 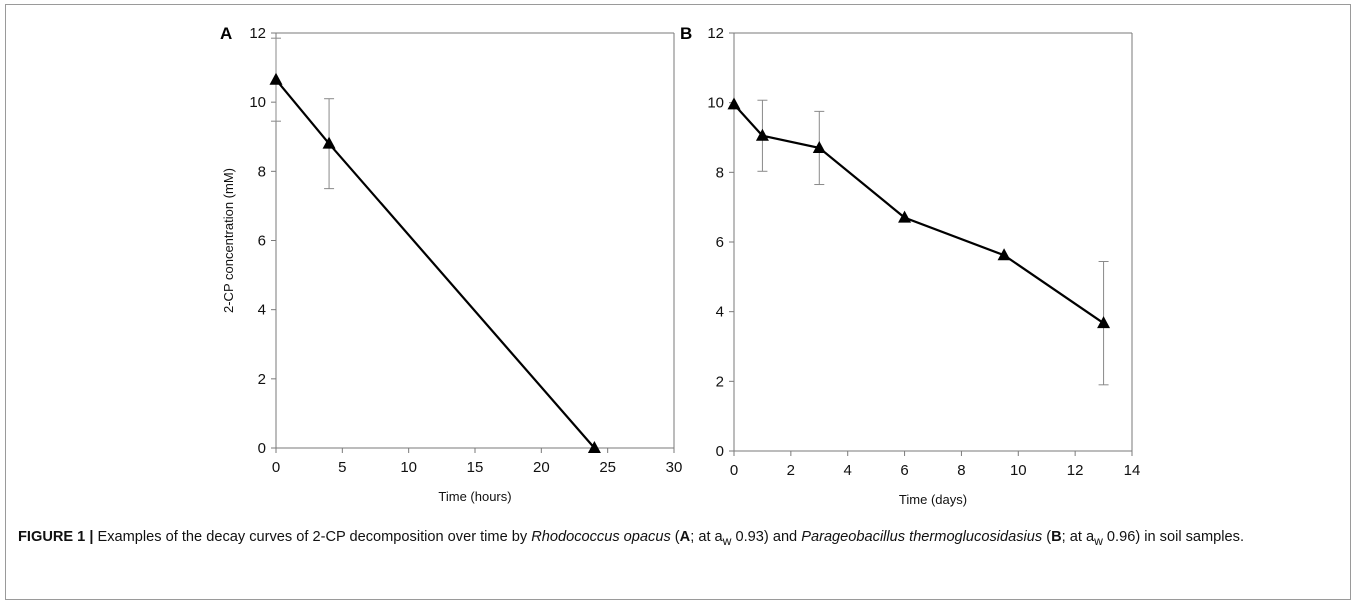 What do you see at coordinates (706, 537) in the screenshot?
I see `caption-text-3: ; at a` at bounding box center [706, 537].